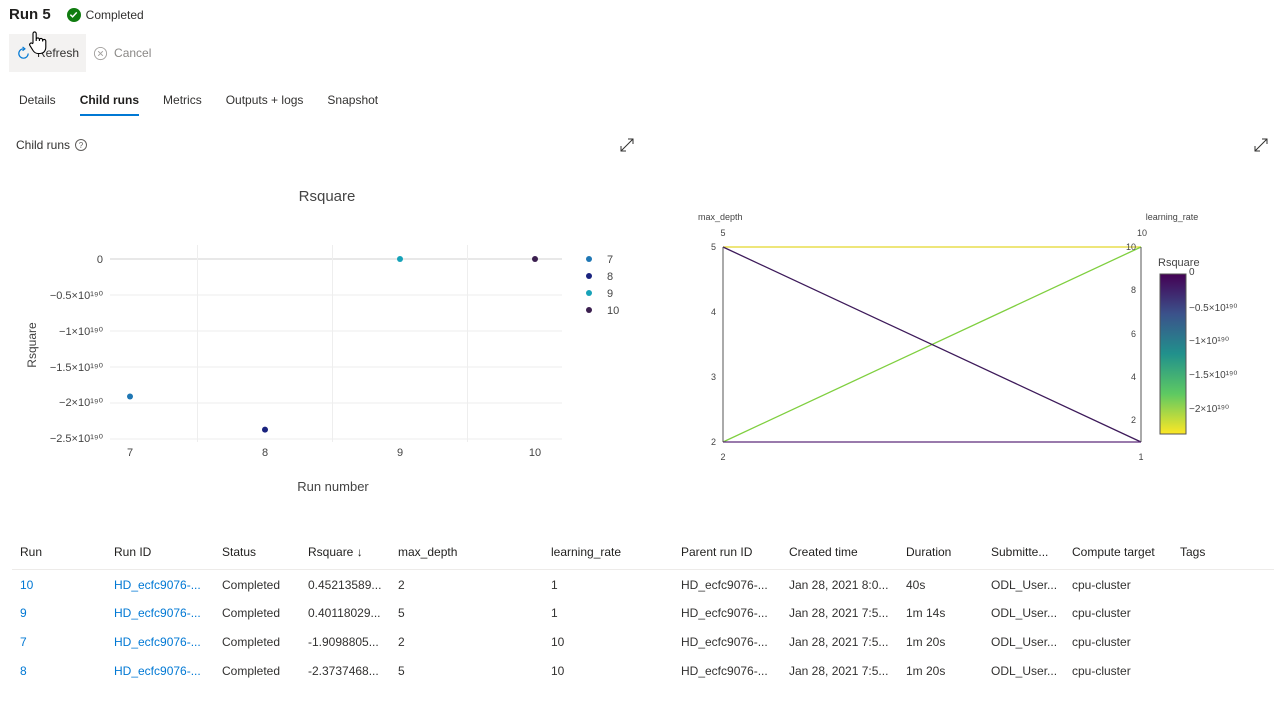  I want to click on tab-details: Details, so click(37, 100).